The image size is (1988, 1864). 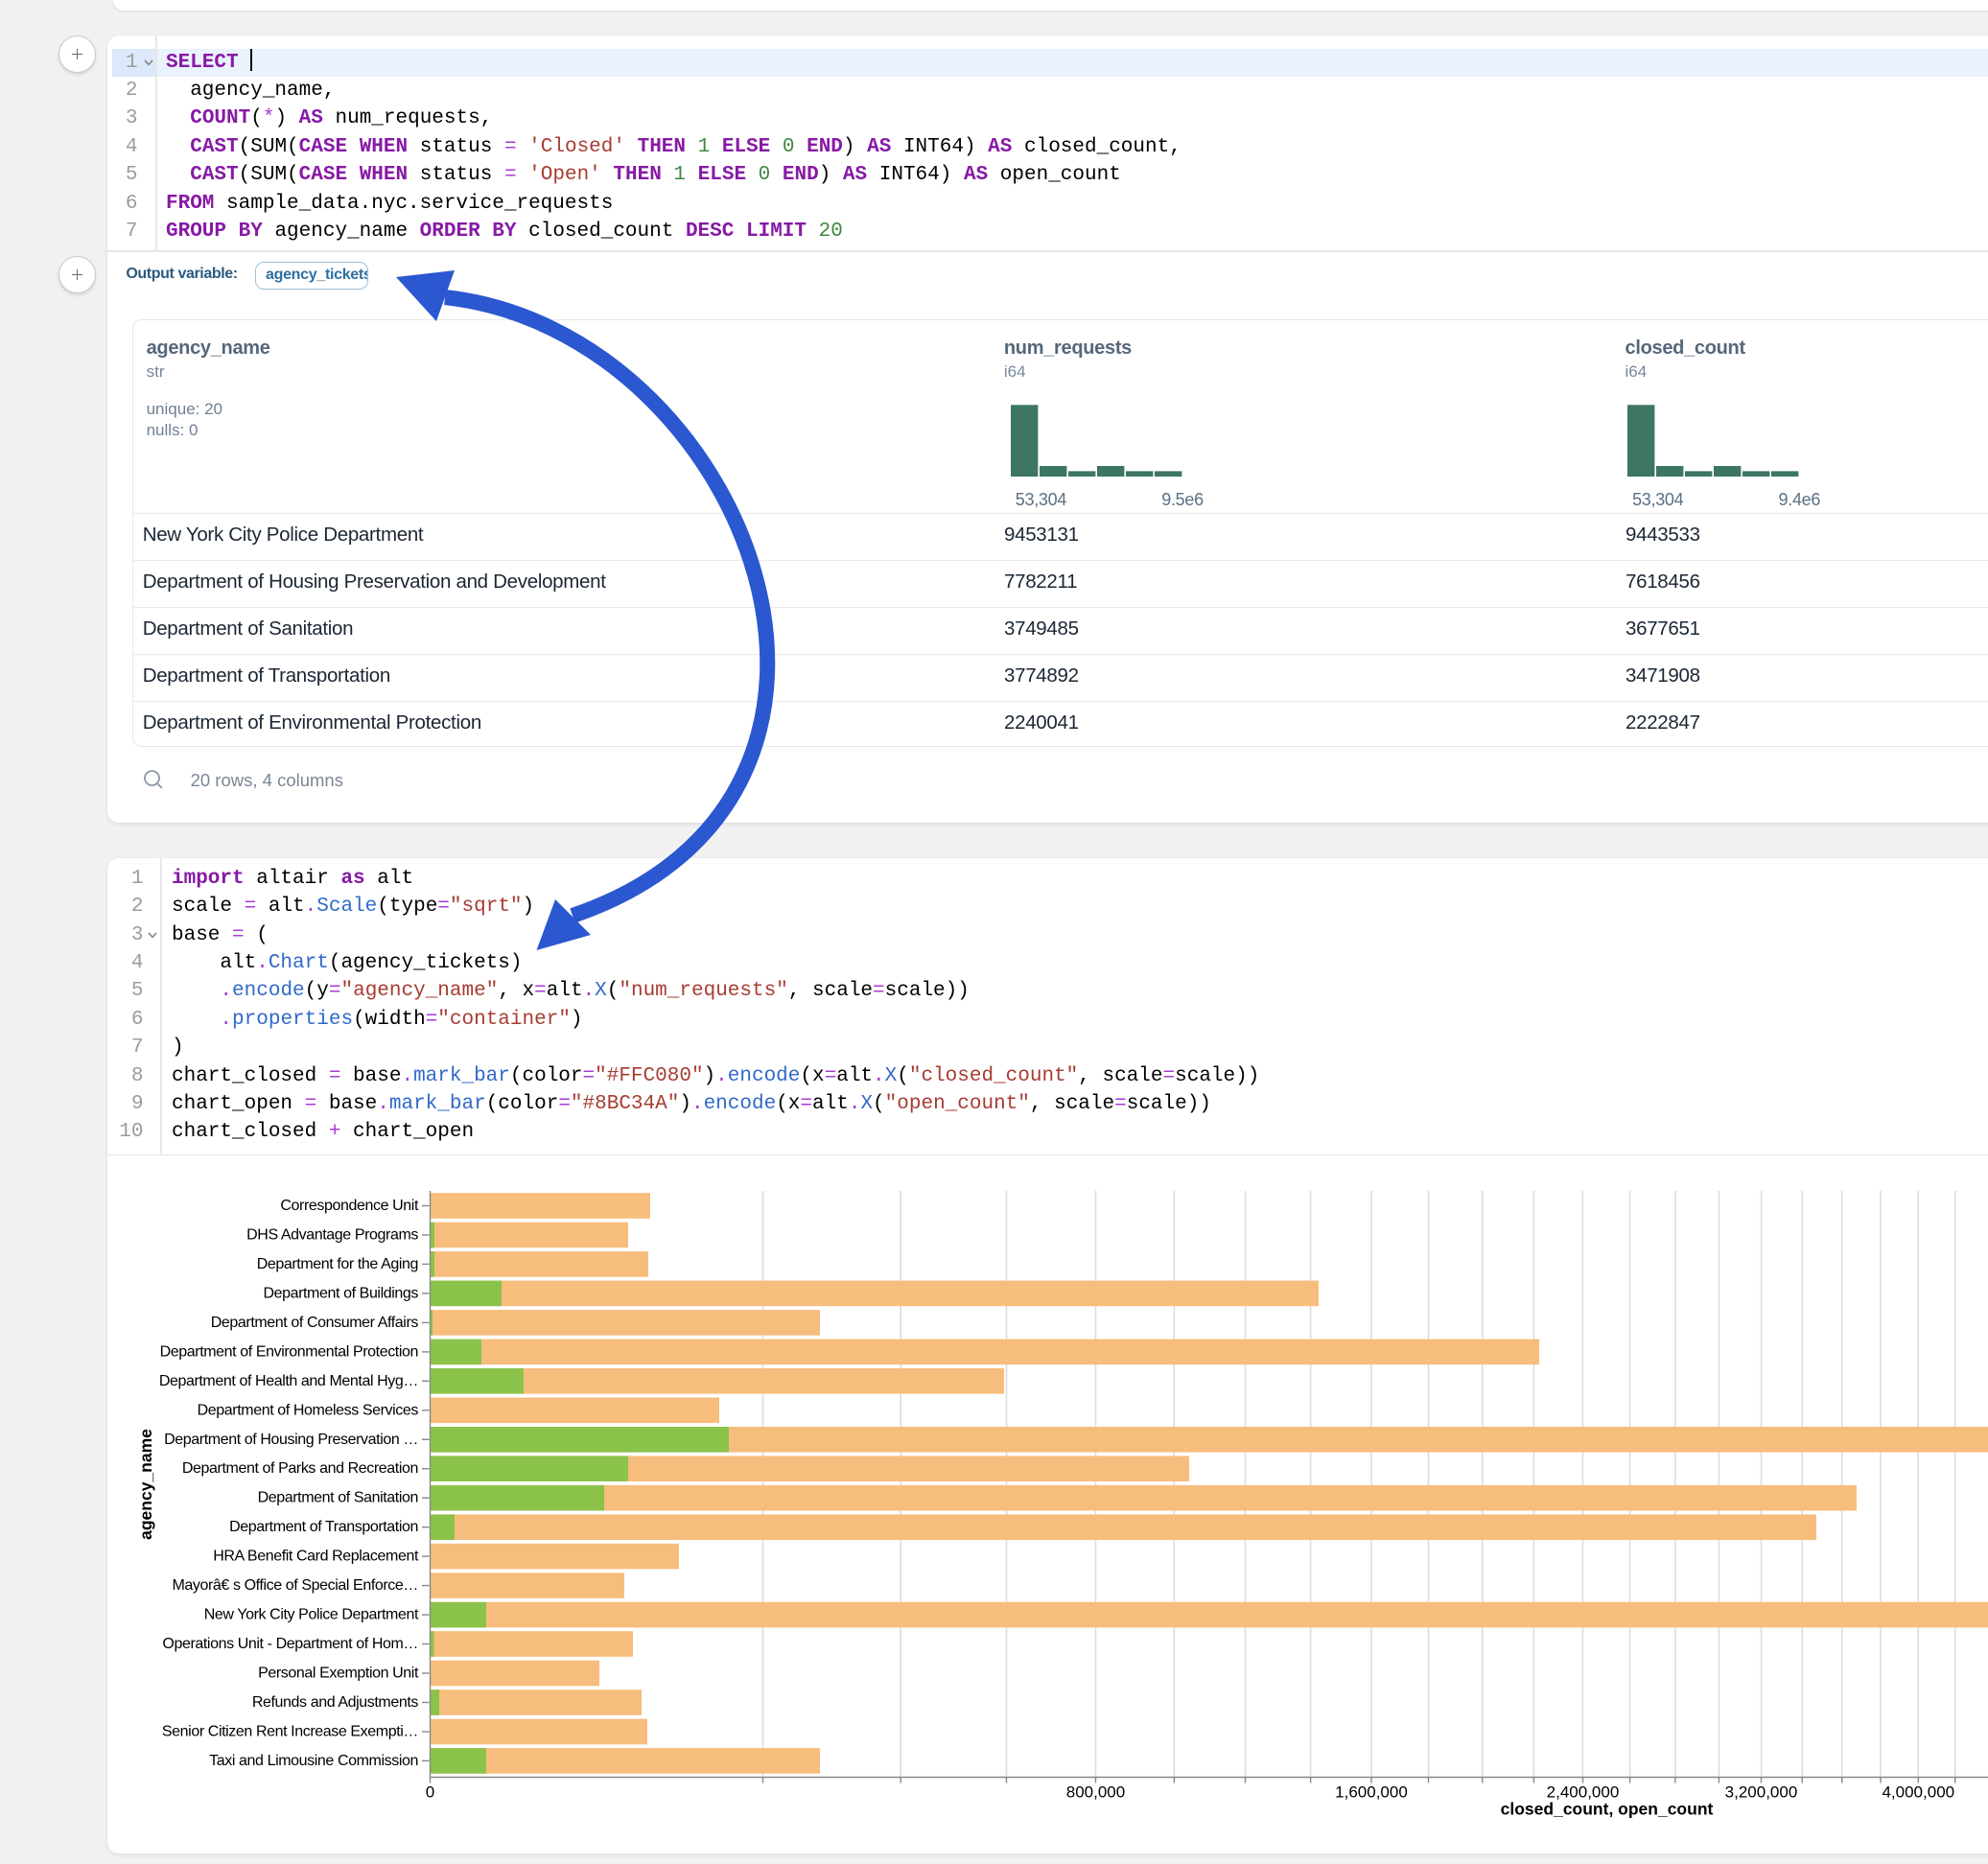 What do you see at coordinates (338, 1498) in the screenshot?
I see `svg-text: Department of Sanitation` at bounding box center [338, 1498].